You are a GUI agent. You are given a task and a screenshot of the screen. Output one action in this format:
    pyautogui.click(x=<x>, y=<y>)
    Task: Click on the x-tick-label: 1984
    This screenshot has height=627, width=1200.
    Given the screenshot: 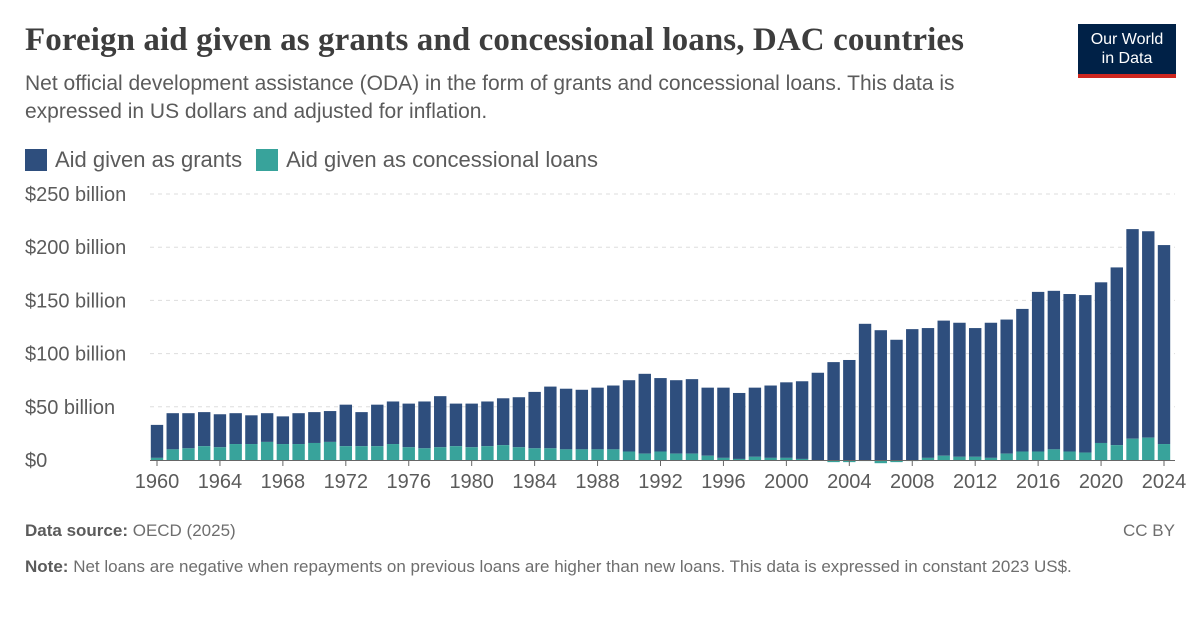 What is the action you would take?
    pyautogui.click(x=534, y=482)
    